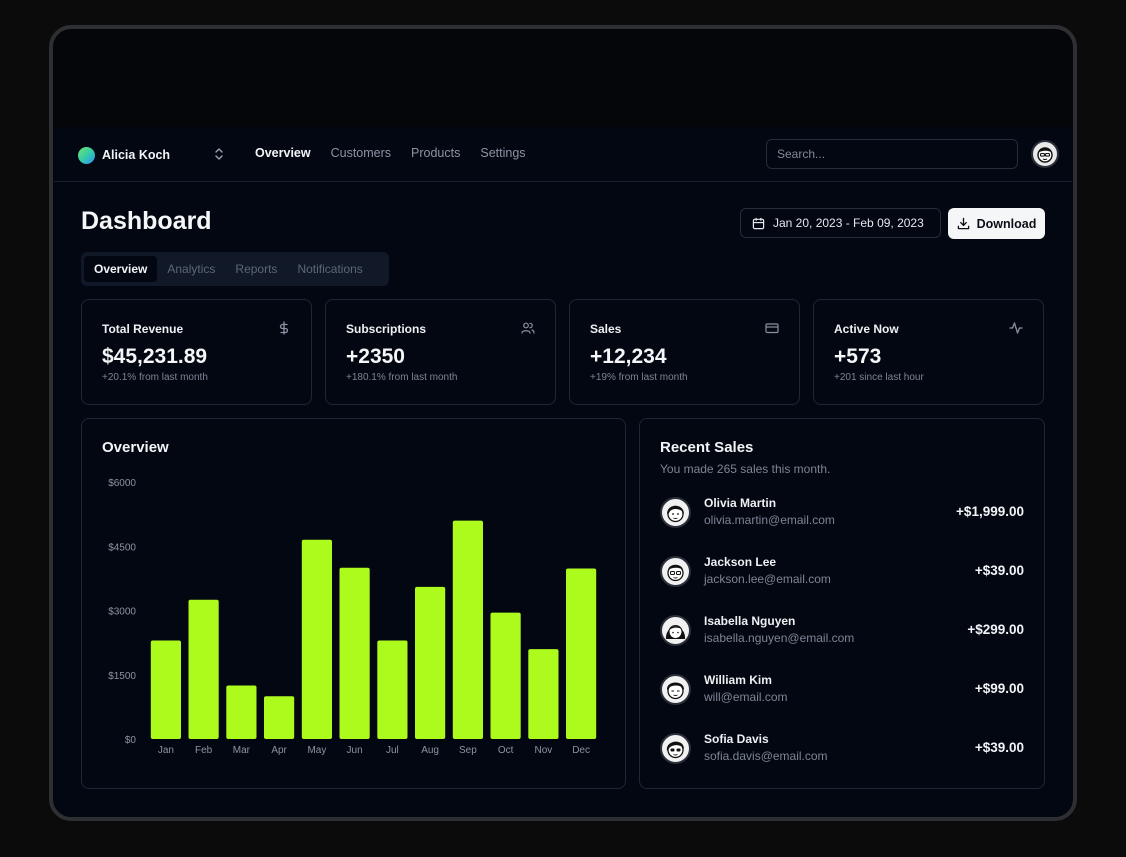 The width and height of the screenshot is (1126, 857). I want to click on sale-amount: +$299.00, so click(995, 629).